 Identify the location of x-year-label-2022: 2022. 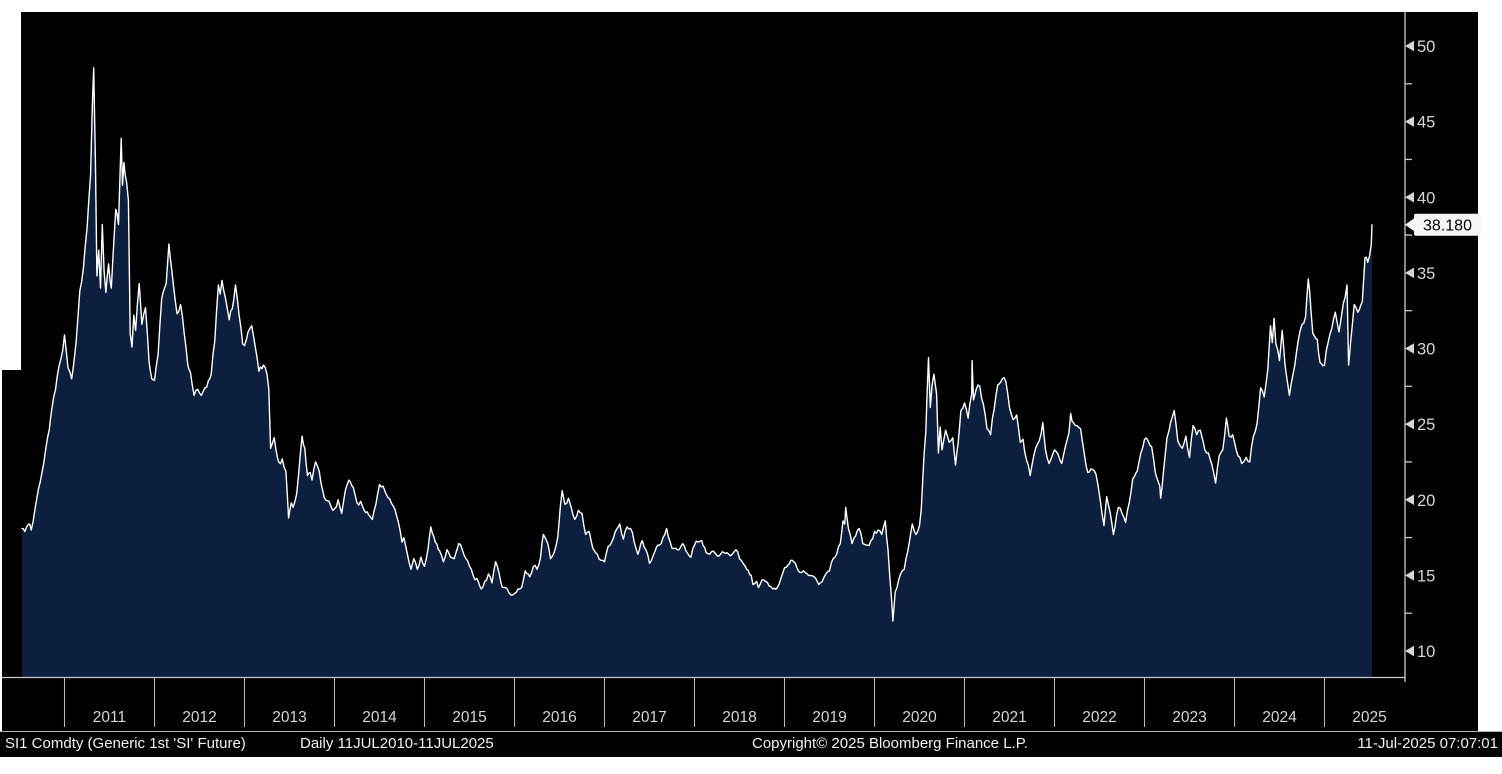
(1099, 717).